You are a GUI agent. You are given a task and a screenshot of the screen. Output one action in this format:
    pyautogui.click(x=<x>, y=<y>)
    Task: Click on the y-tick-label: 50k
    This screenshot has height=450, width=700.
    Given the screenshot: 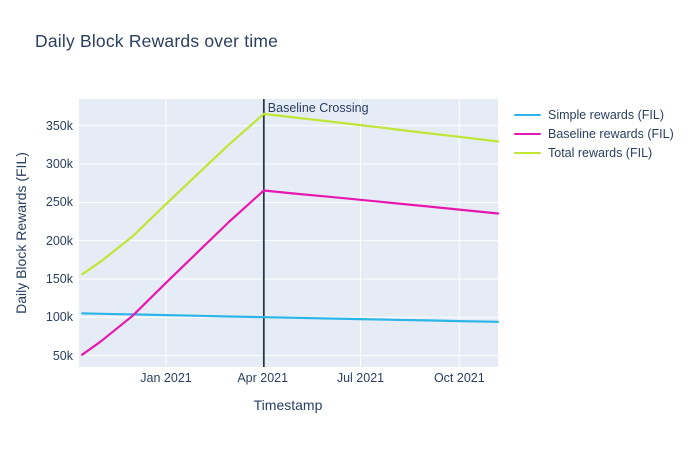 What is the action you would take?
    pyautogui.click(x=62, y=355)
    